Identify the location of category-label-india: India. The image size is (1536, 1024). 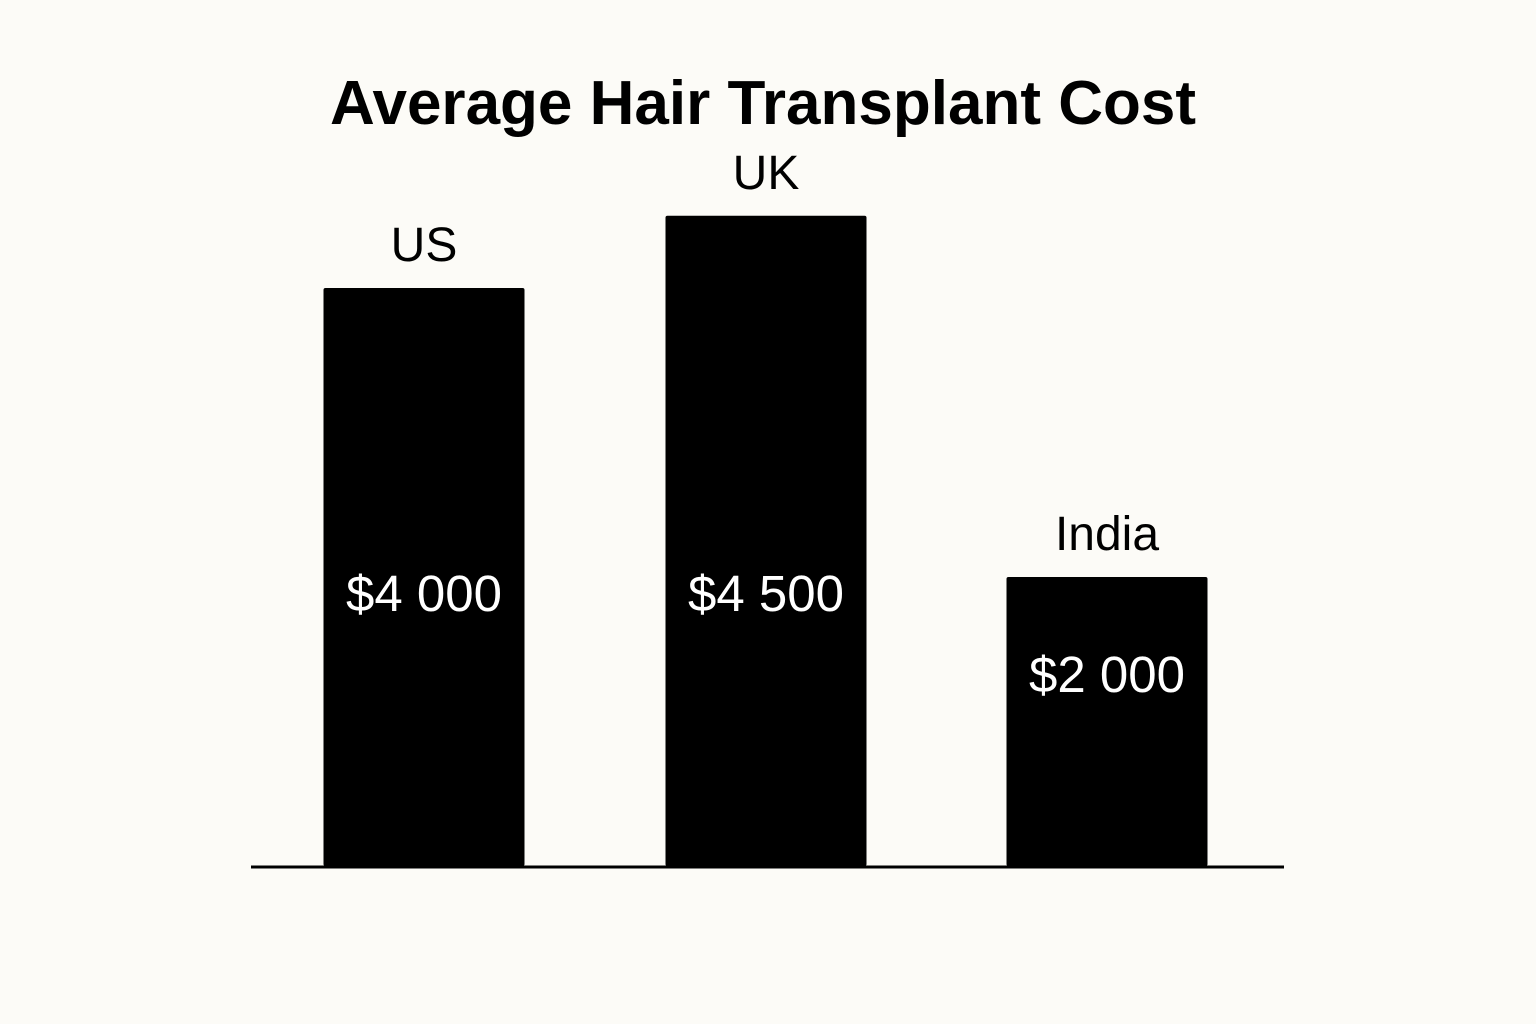
(1107, 534).